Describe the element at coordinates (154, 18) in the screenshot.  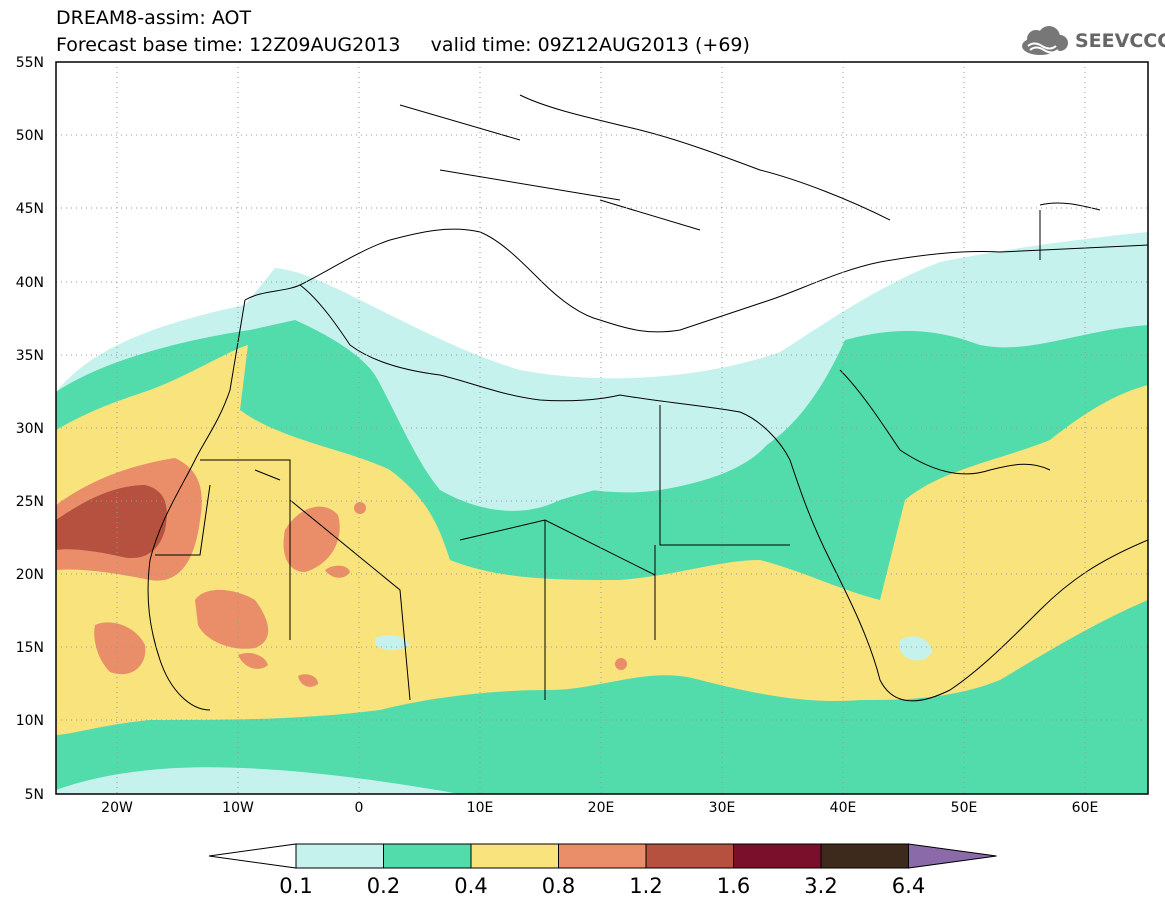
I see `chart-title-line-1: DREAM8-assim: AOT` at that location.